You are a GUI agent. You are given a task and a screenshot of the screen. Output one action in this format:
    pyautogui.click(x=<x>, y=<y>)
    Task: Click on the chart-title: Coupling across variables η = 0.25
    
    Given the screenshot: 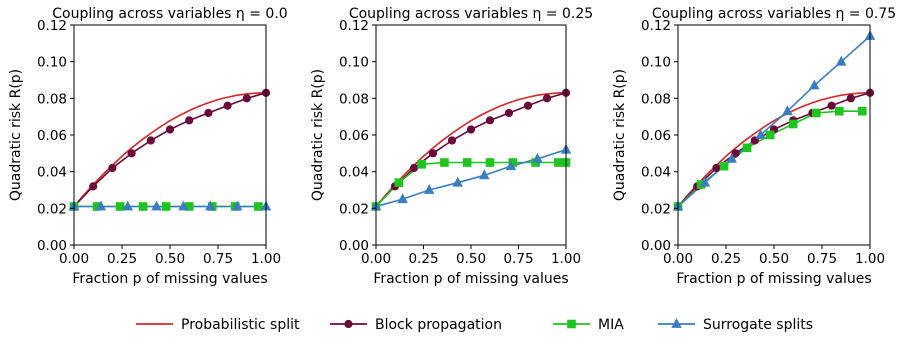 What is the action you would take?
    pyautogui.click(x=471, y=14)
    